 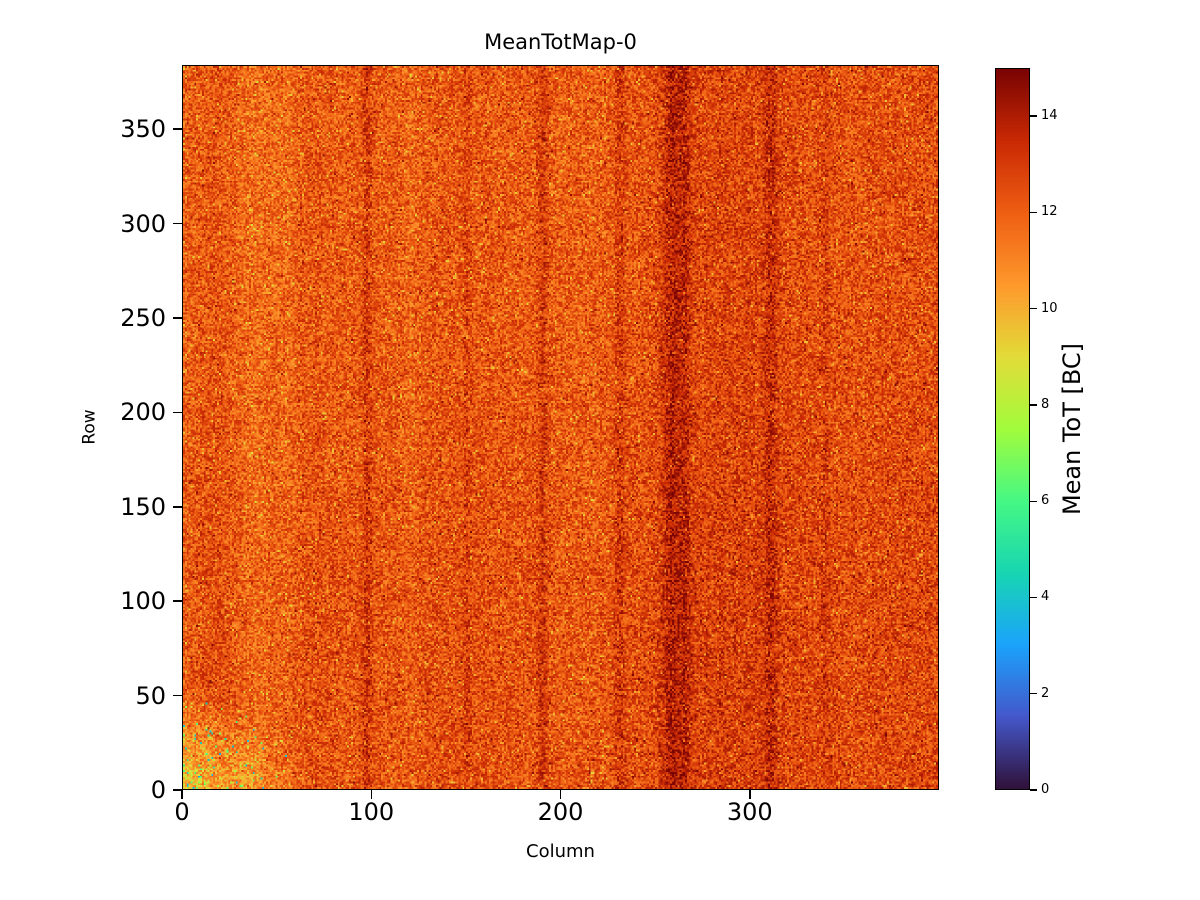 What do you see at coordinates (371, 812) in the screenshot?
I see `x-tick-label: 100` at bounding box center [371, 812].